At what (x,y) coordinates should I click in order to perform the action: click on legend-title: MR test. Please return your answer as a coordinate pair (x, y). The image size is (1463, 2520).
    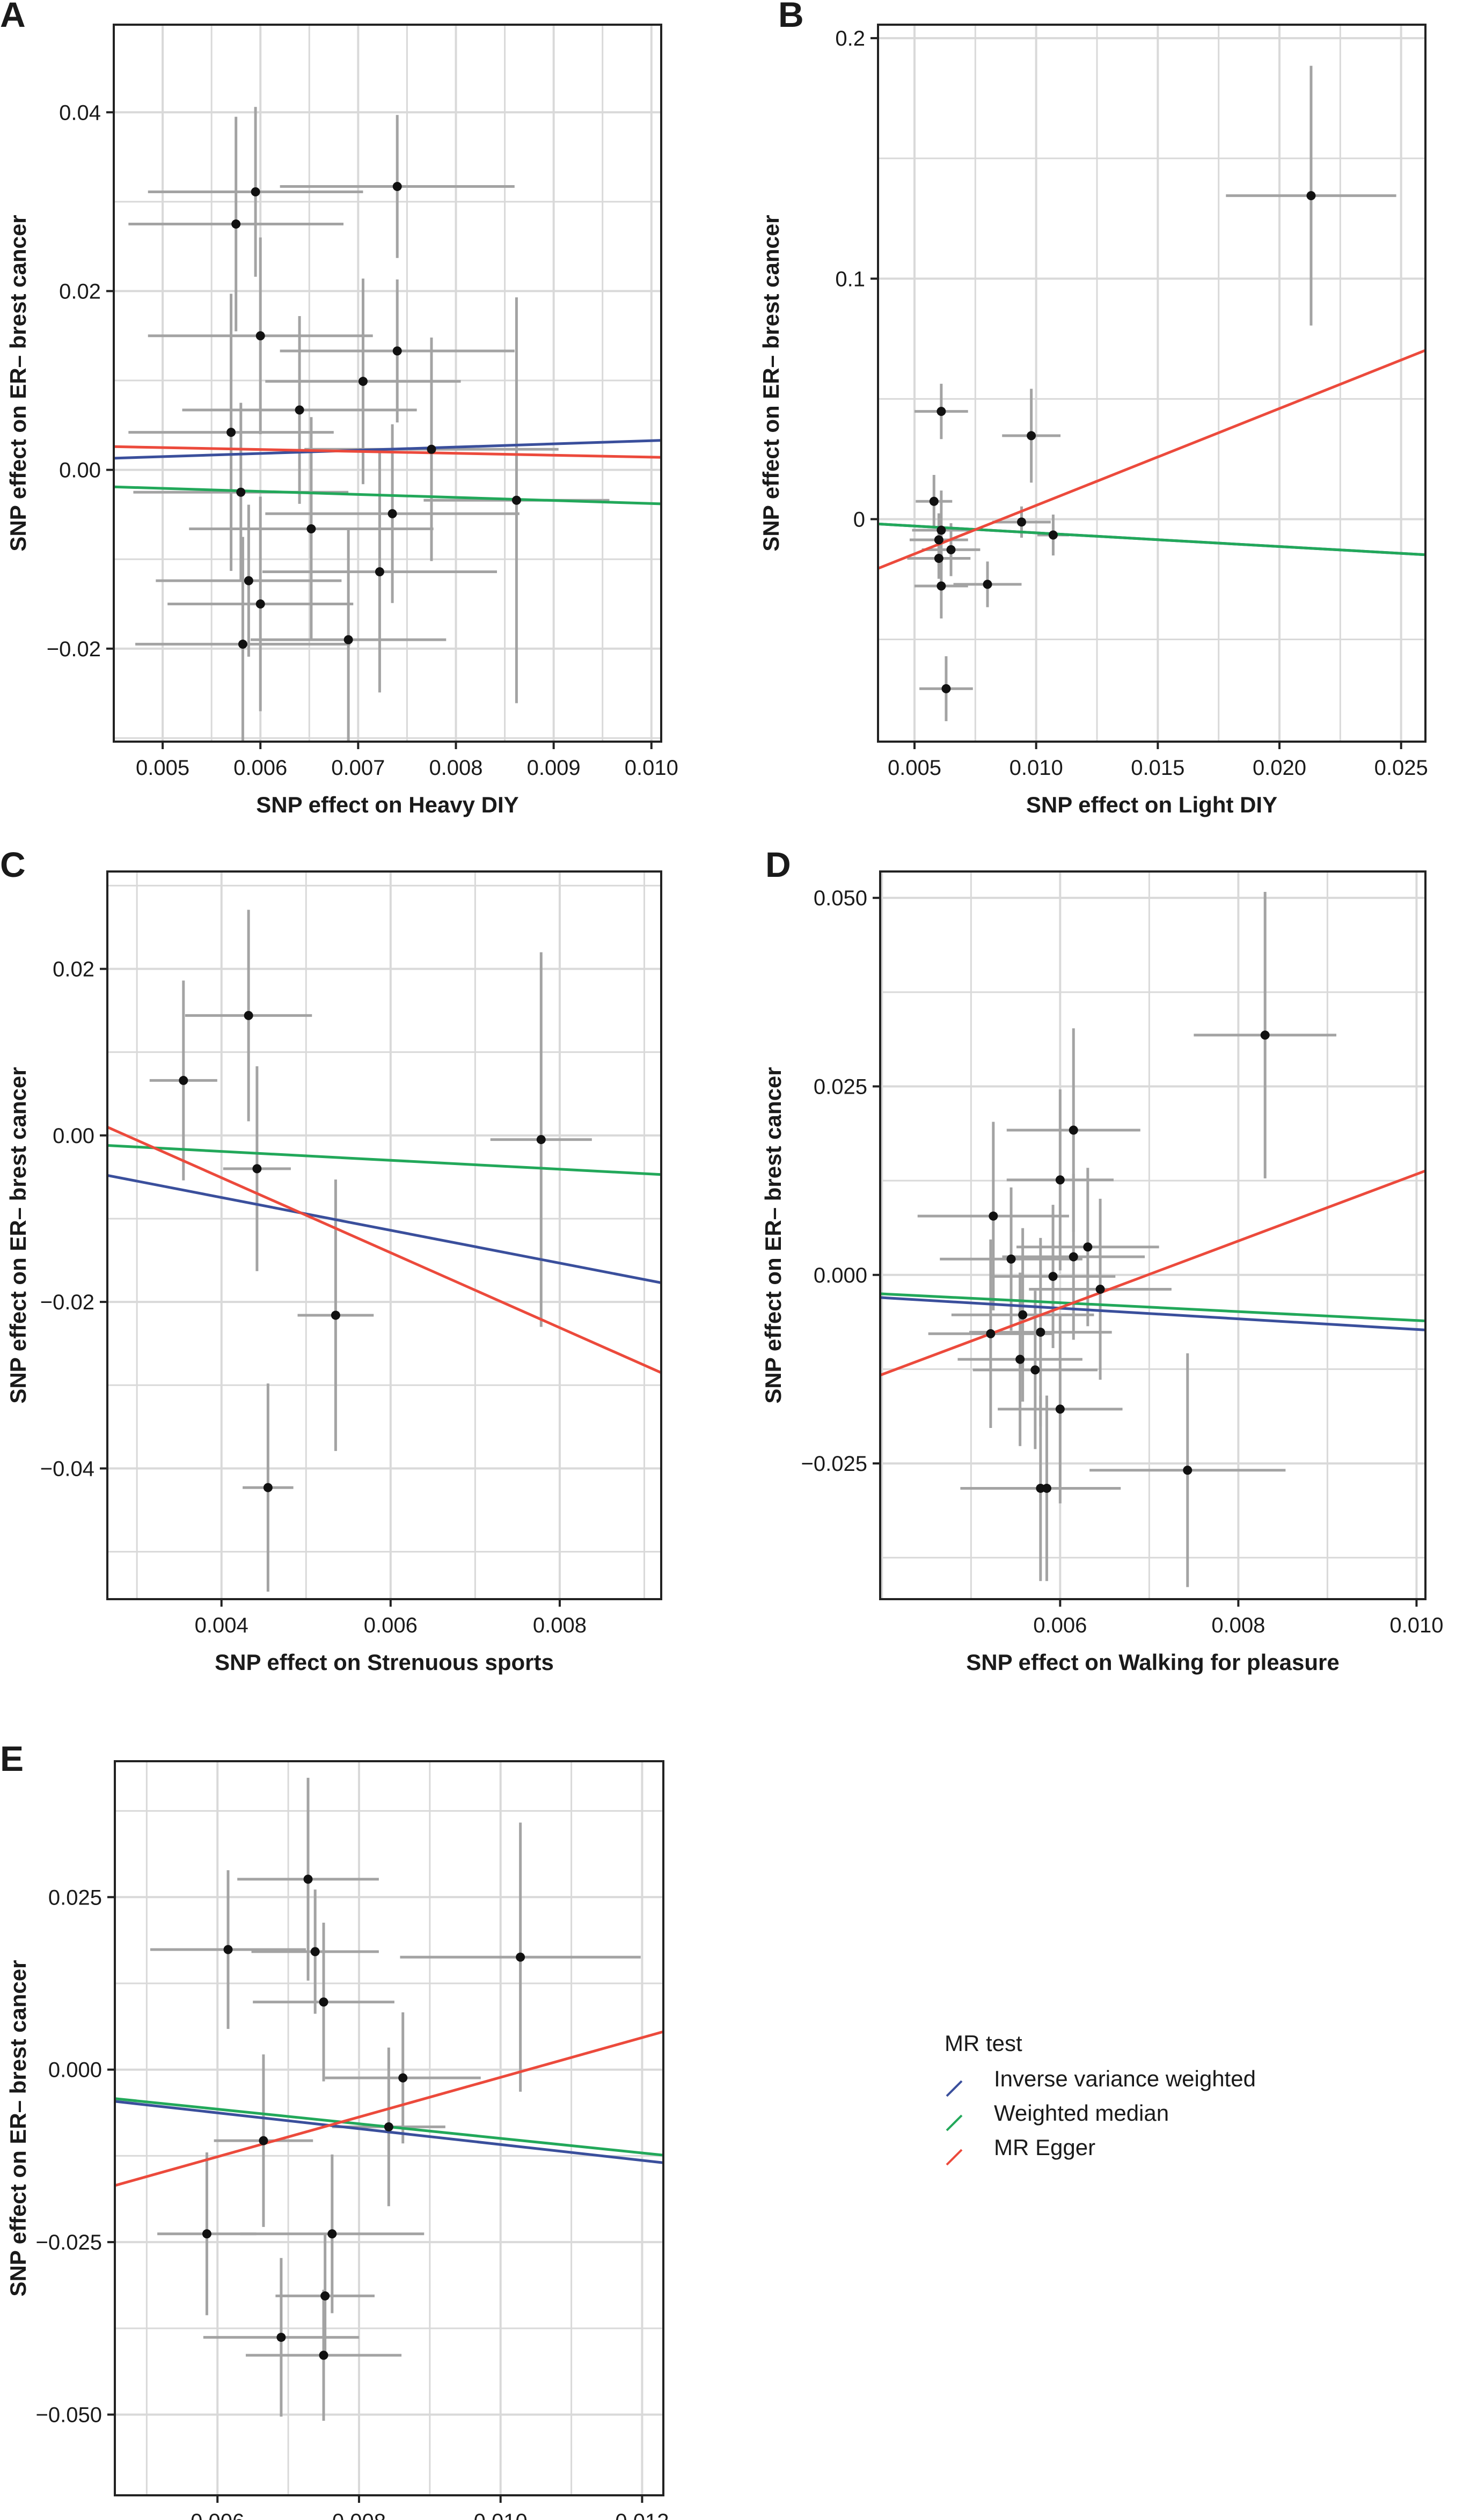
    Looking at the image, I should click on (983, 2043).